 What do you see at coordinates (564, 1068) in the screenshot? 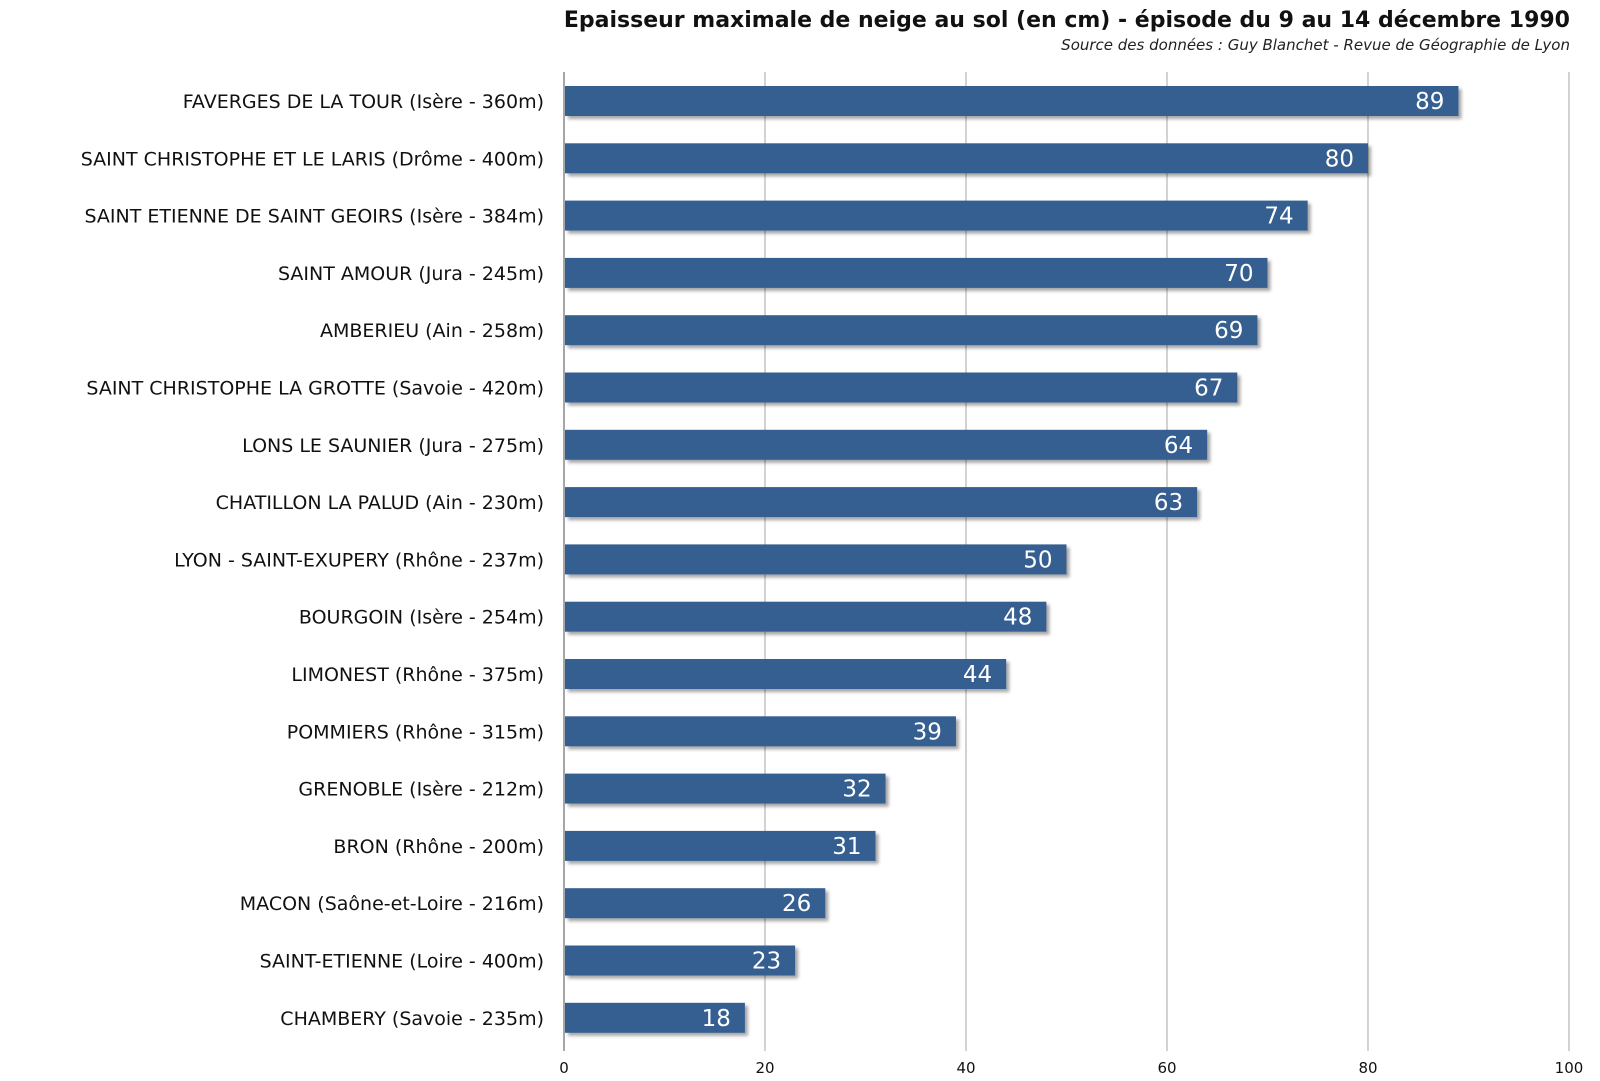
I see `x-tick-label: 0` at bounding box center [564, 1068].